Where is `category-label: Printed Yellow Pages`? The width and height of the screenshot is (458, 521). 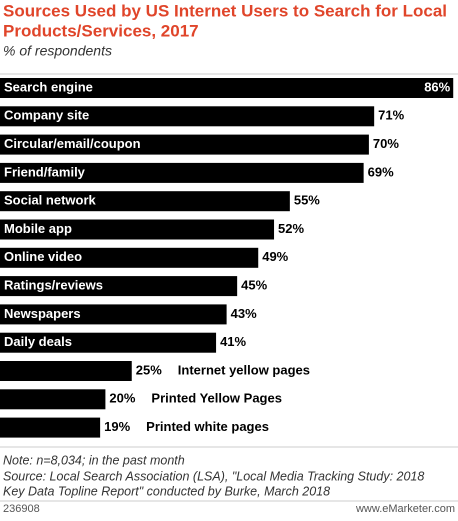 category-label: Printed Yellow Pages is located at coordinates (216, 398).